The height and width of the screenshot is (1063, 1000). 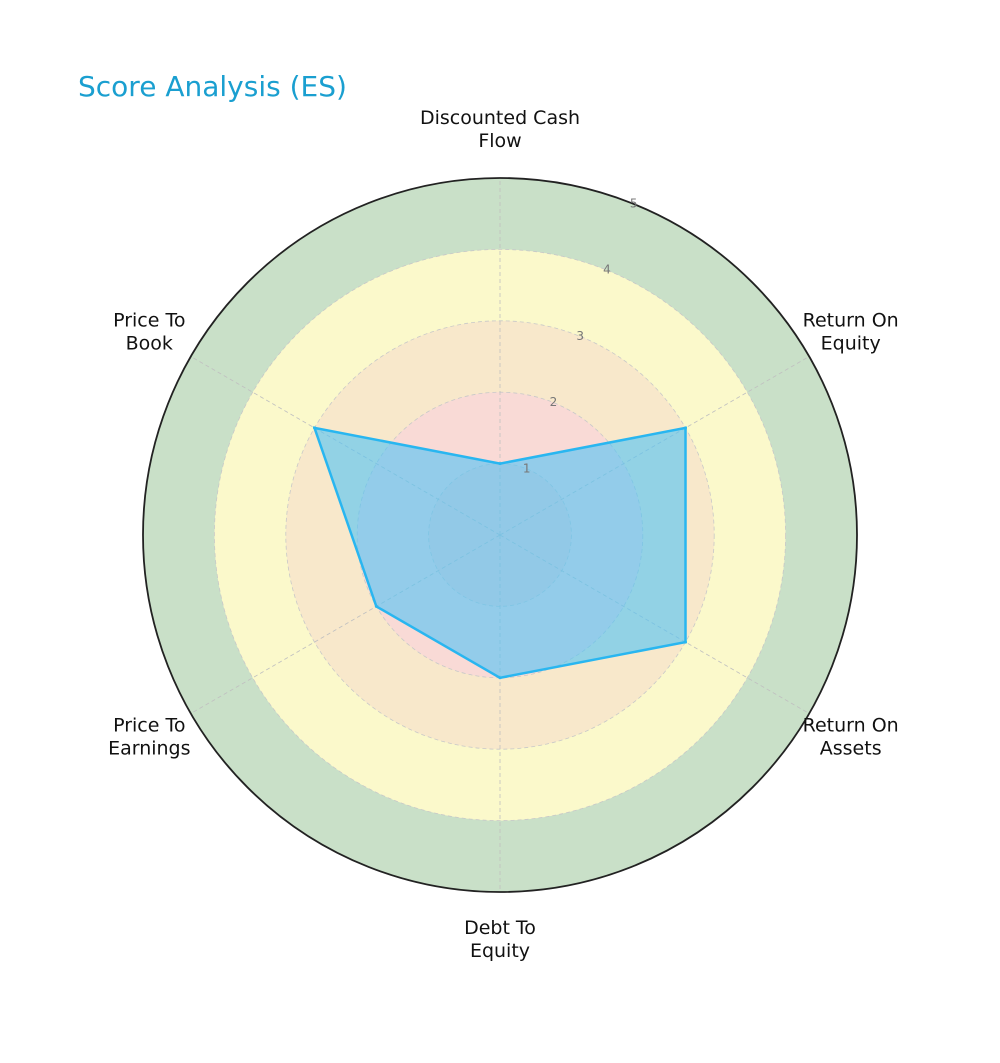 What do you see at coordinates (554, 402) in the screenshot?
I see `tick-label-2: 2` at bounding box center [554, 402].